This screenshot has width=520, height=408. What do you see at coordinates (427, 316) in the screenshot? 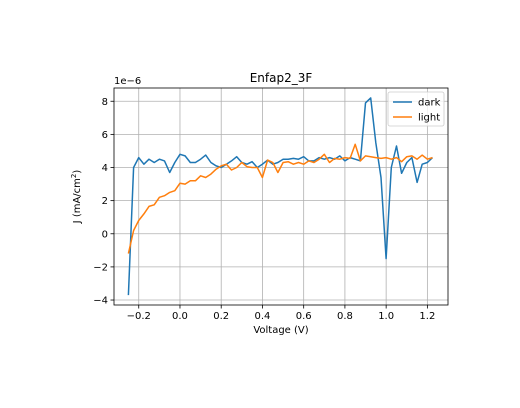
I see `x-tick-label: 1.2` at bounding box center [427, 316].